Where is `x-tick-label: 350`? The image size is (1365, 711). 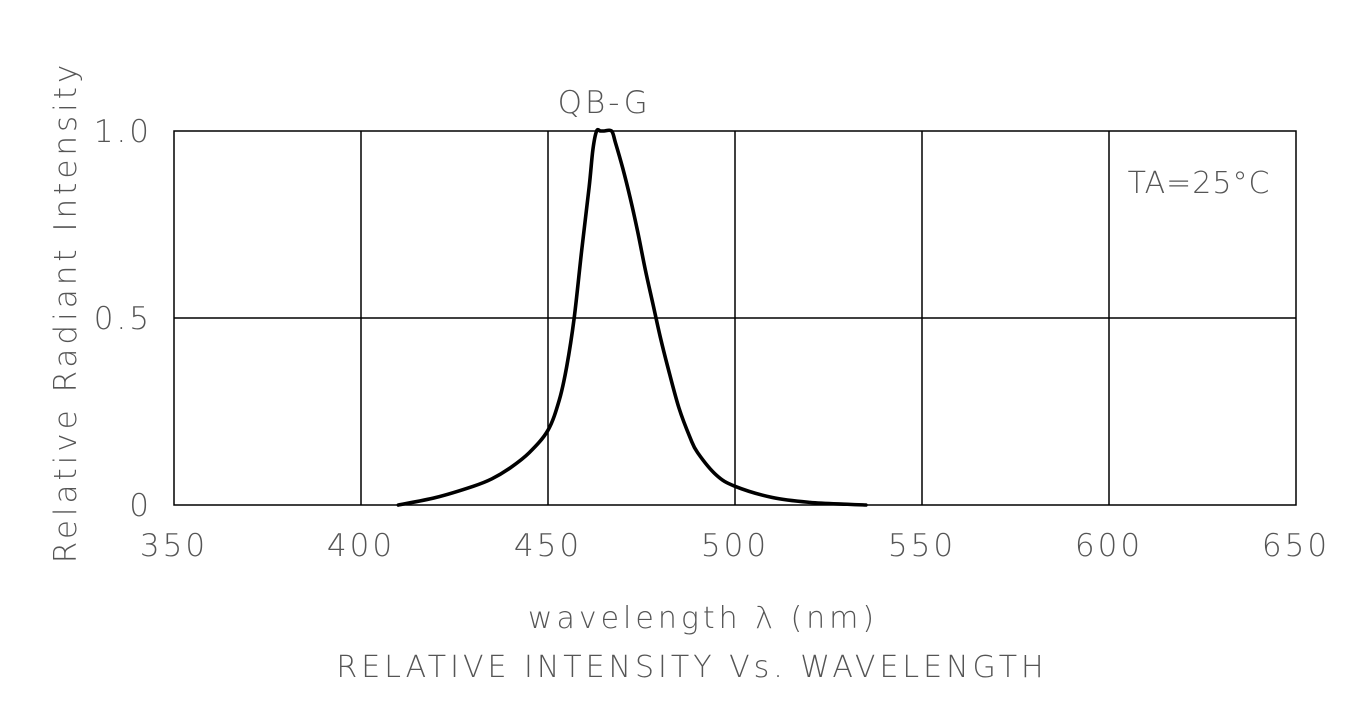
x-tick-label: 350 is located at coordinates (174, 546).